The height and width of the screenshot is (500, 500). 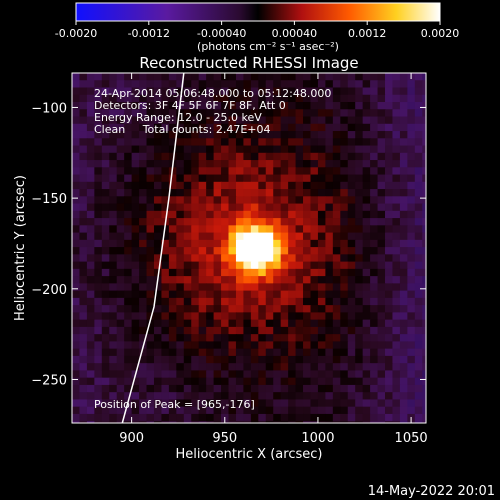 What do you see at coordinates (49, 380) in the screenshot?
I see `y-tick-label: −250` at bounding box center [49, 380].